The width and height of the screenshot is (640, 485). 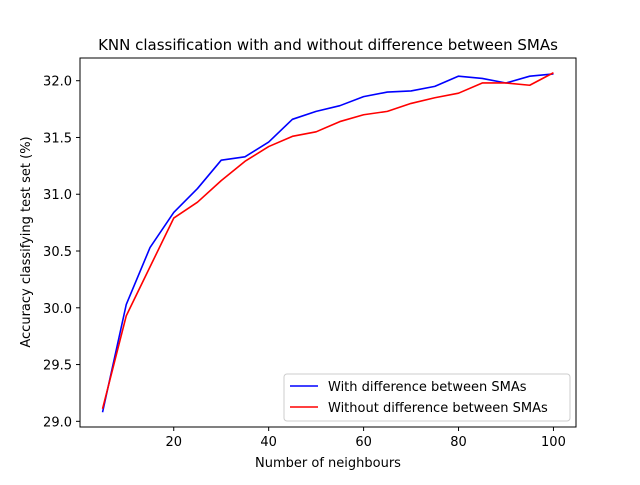 I want to click on legend-label-2: Without difference between SMAs, so click(x=438, y=408).